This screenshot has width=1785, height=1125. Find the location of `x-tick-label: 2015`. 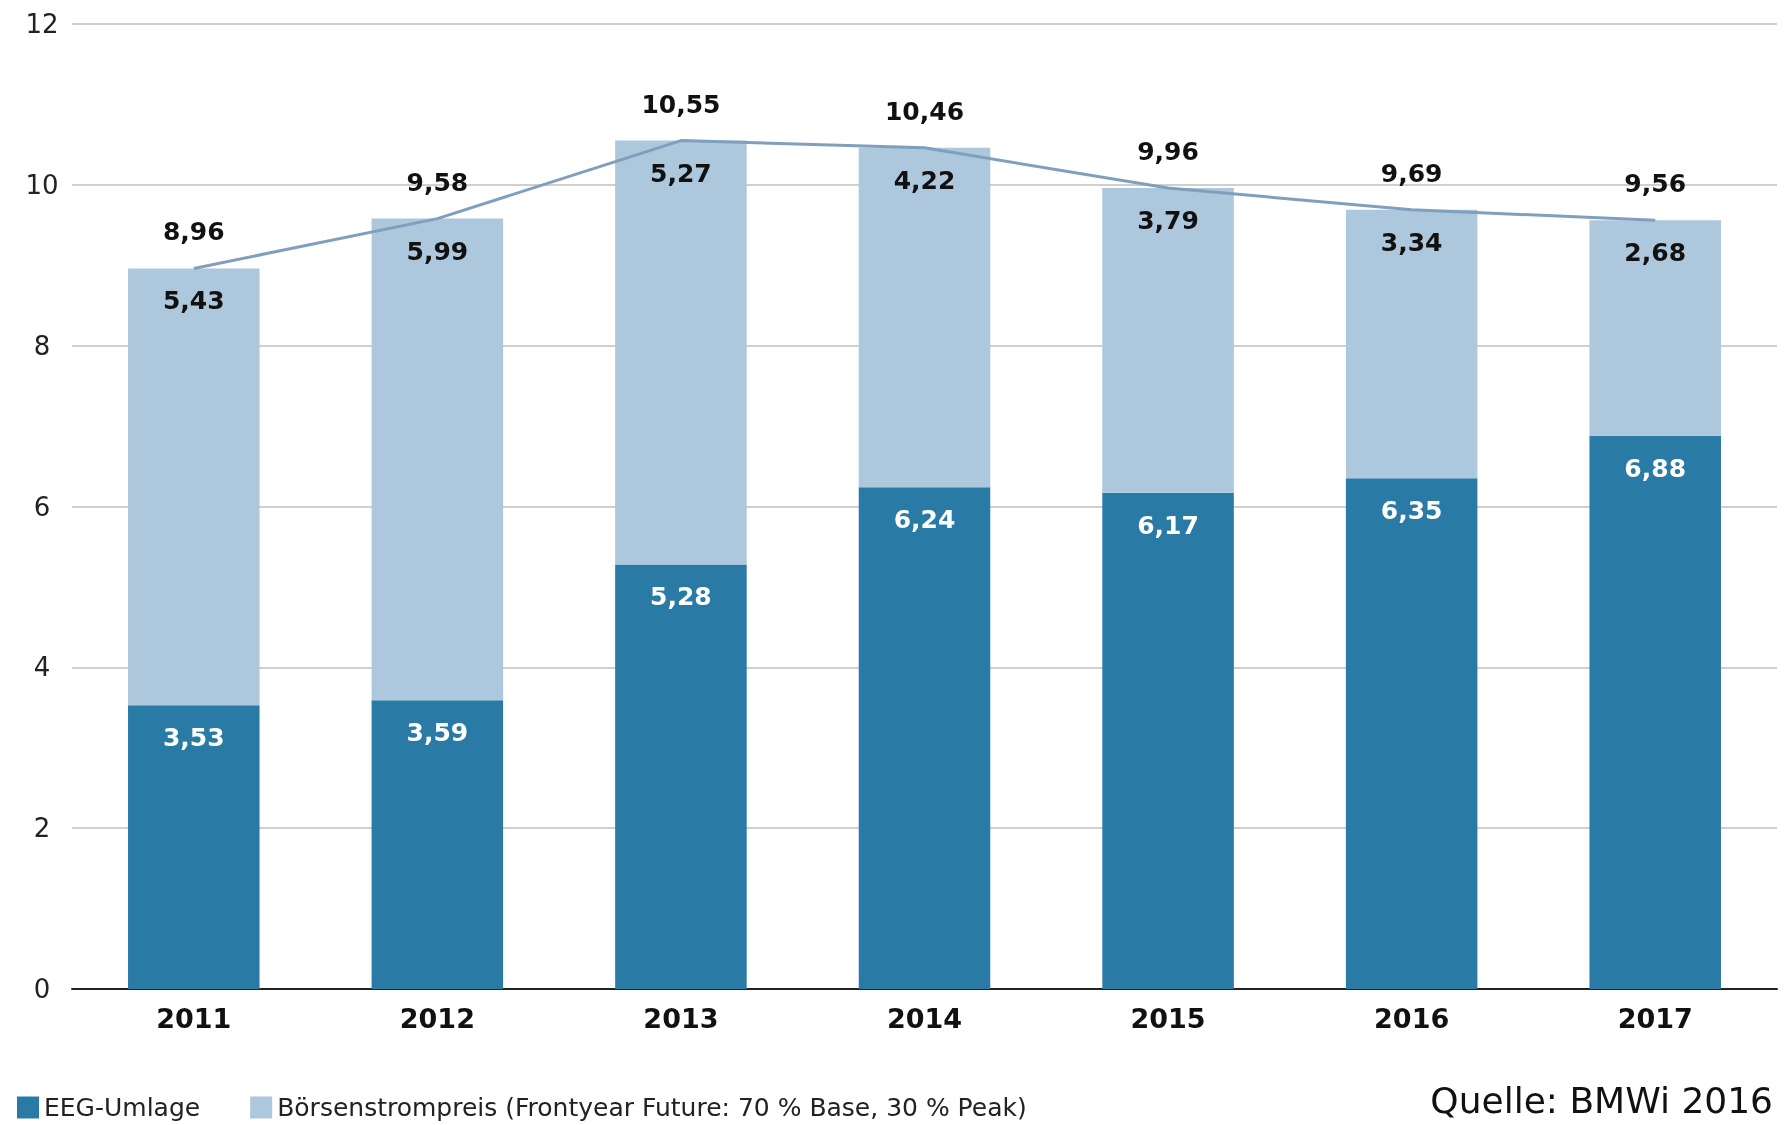

x-tick-label: 2015 is located at coordinates (1168, 1018).